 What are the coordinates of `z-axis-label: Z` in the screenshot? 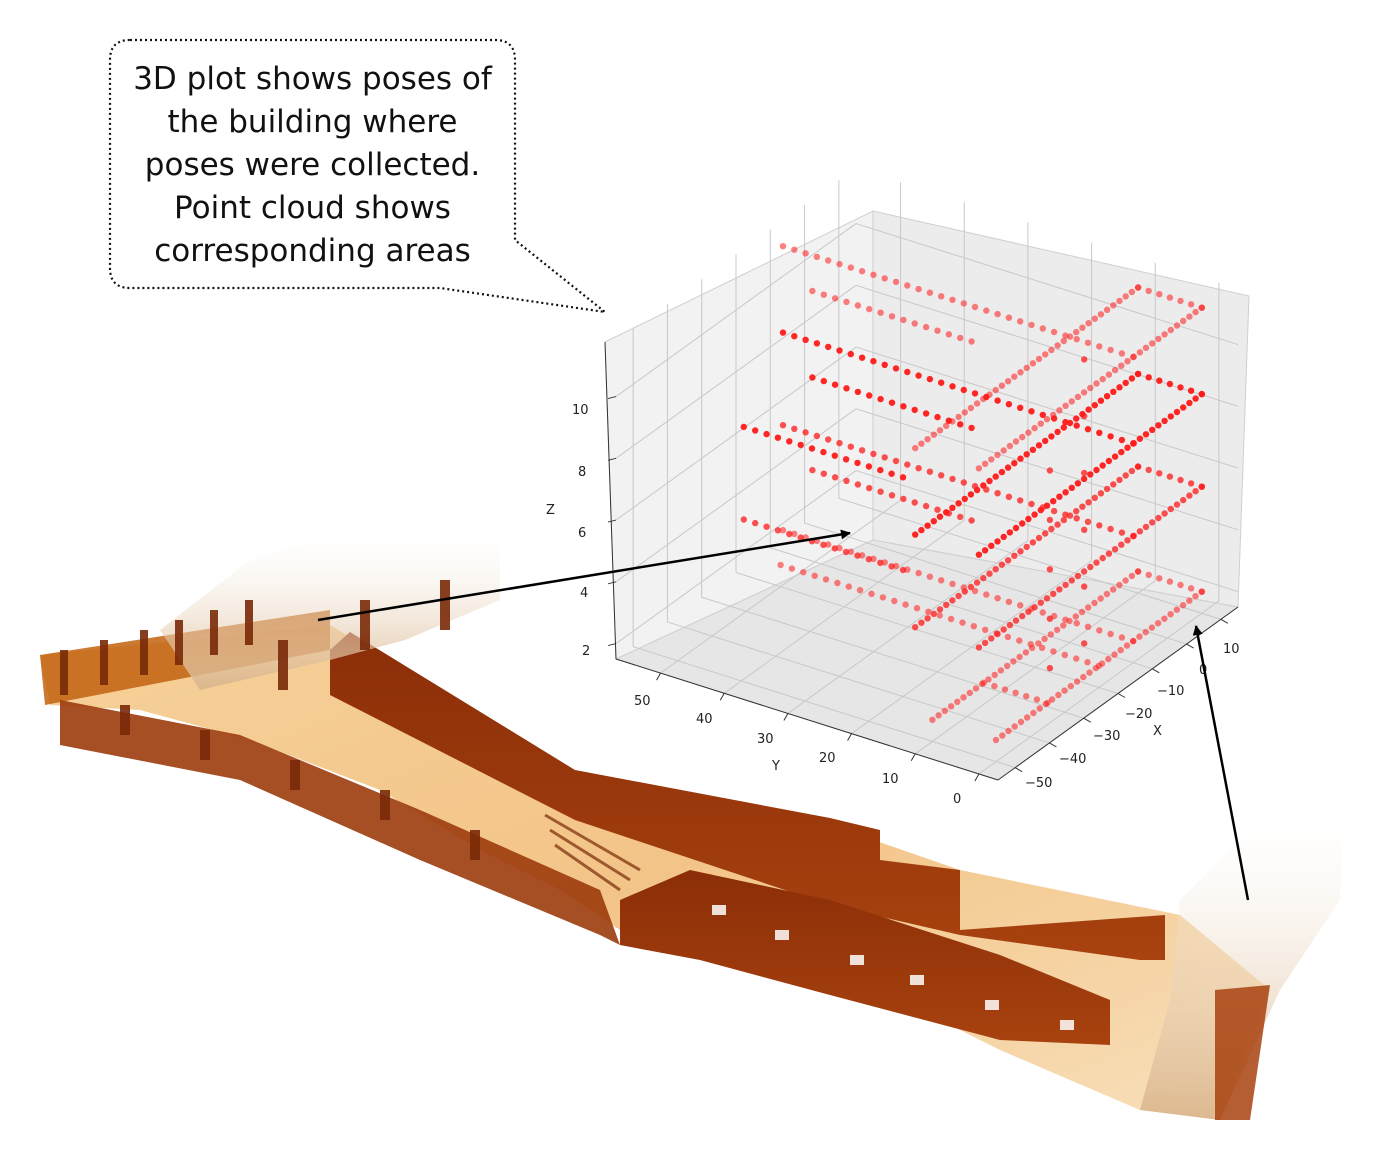 It's located at (550, 510).